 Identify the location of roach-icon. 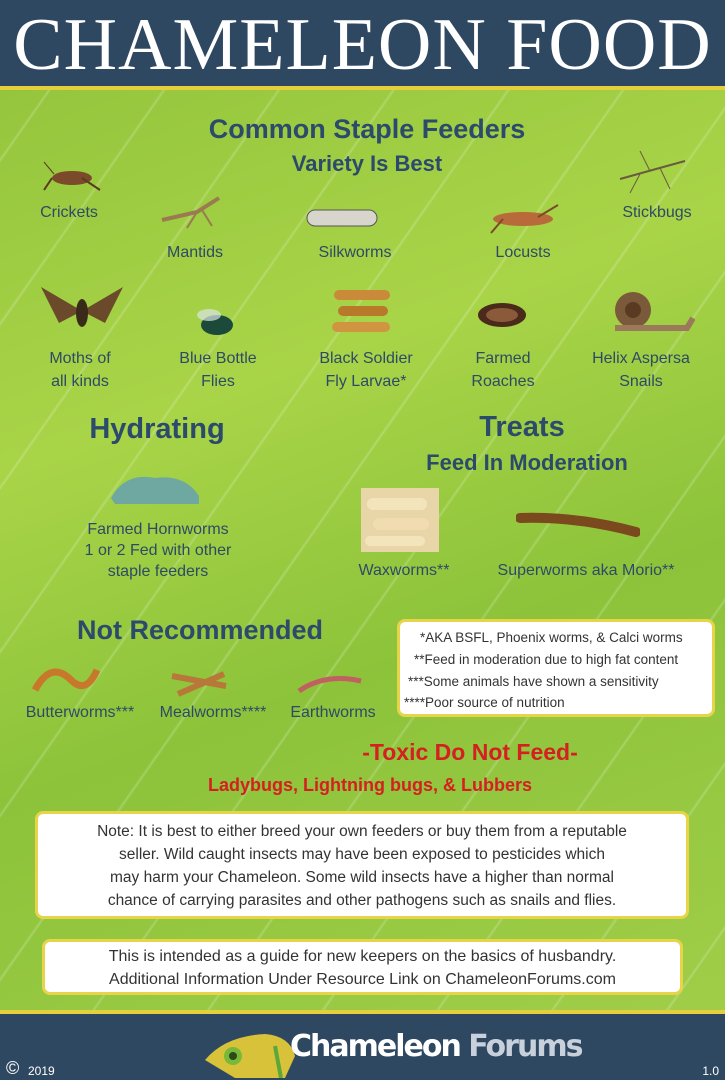
(502, 315).